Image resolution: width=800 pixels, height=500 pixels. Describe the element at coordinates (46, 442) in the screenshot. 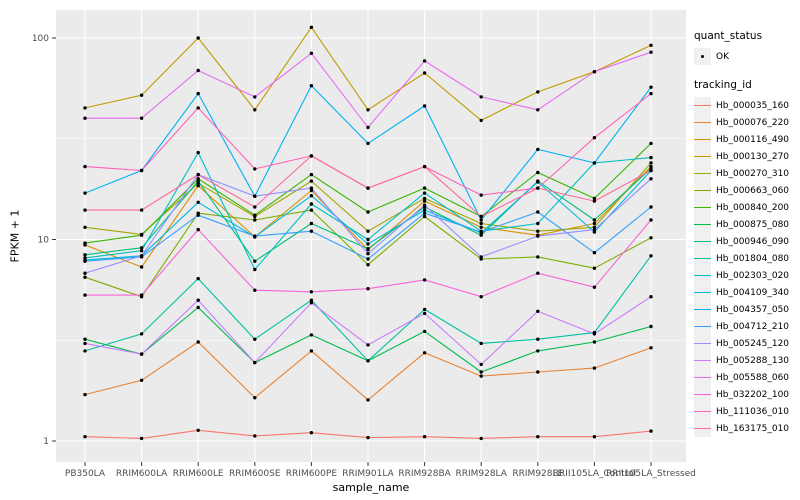

I see `y-tick-label: 1` at that location.